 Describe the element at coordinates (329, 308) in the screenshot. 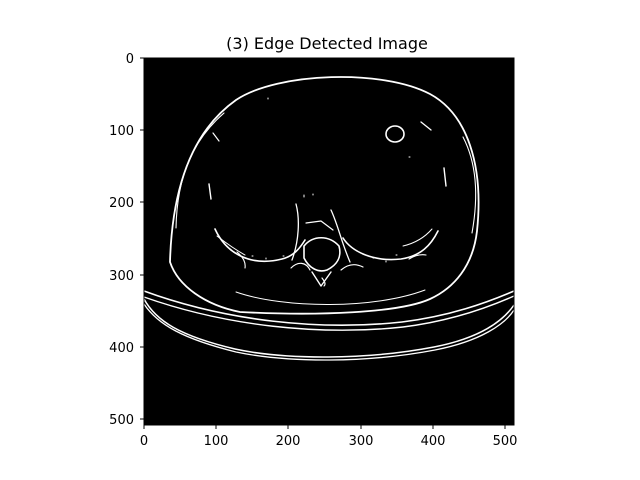

I see `upper-table-outer-edge` at that location.